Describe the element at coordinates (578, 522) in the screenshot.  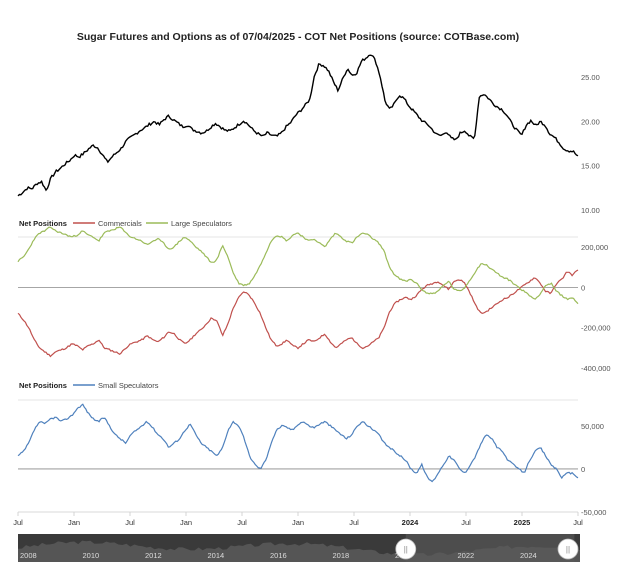
I see `x-tick-label-10: Jul` at that location.